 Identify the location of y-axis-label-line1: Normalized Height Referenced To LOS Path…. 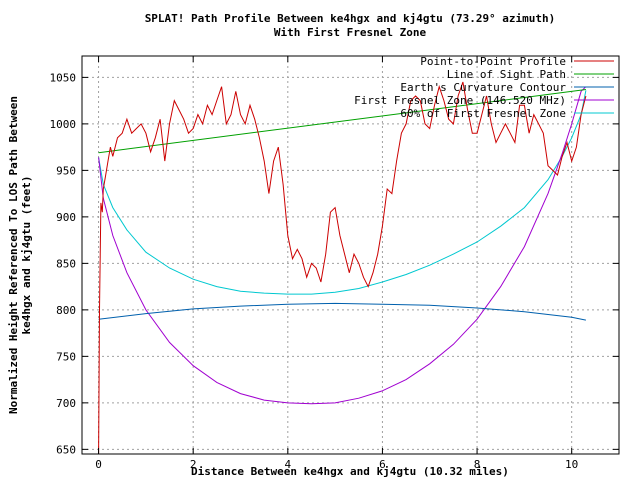
(13, 255).